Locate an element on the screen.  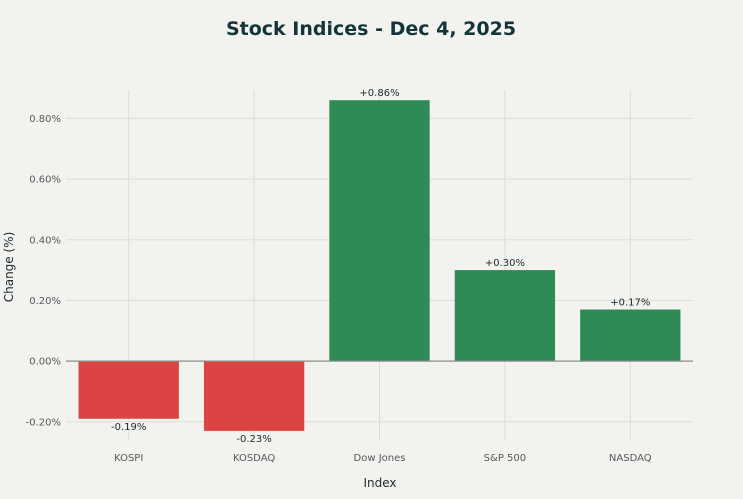
y-axis-title: Change (%) is located at coordinates (9, 267).